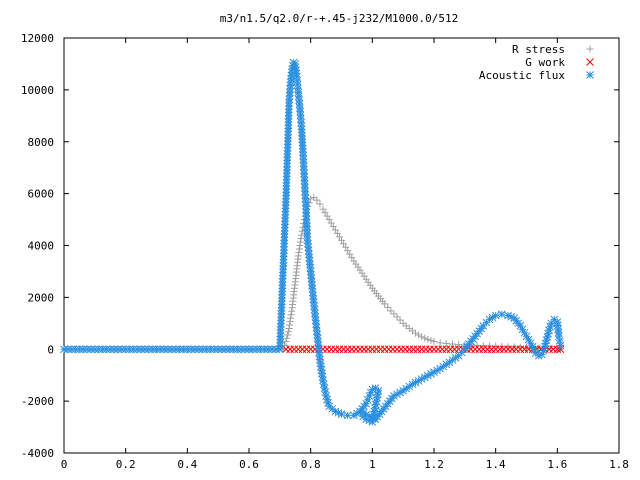  Describe the element at coordinates (50, 349) in the screenshot. I see `y-tick-label: 0` at that location.